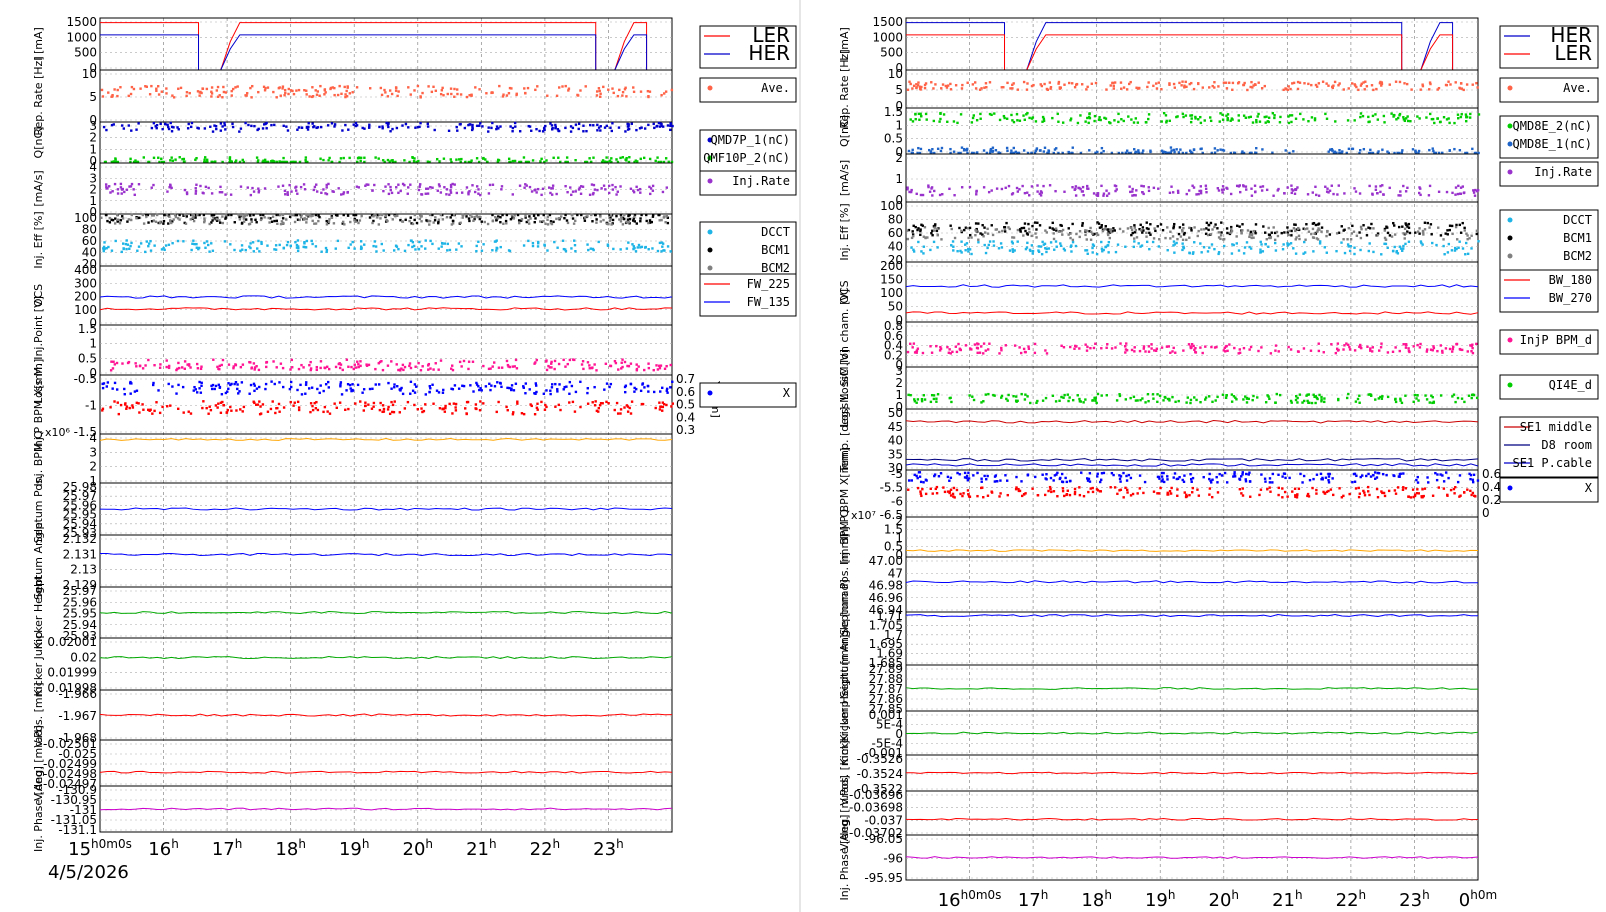 This screenshot has width=1606, height=912. What do you see at coordinates (386, 657) in the screenshot?
I see `series-line` at bounding box center [386, 657].